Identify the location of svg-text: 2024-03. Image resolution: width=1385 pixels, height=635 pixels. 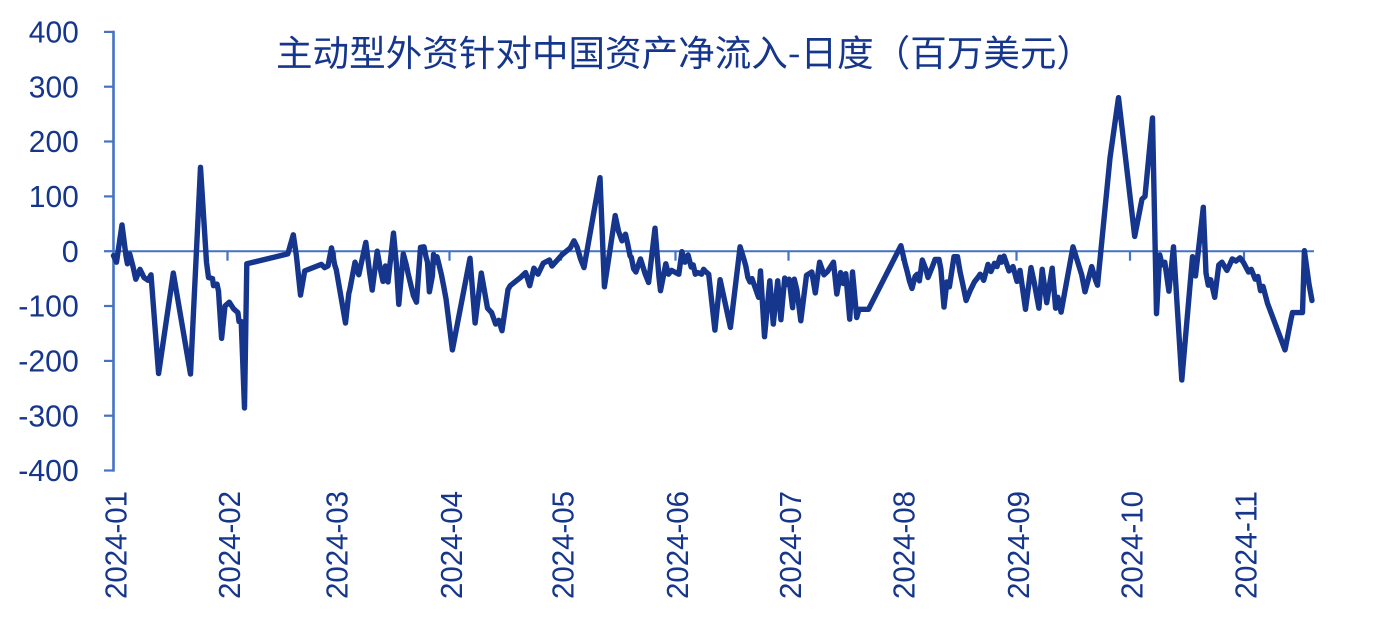
(338, 545).